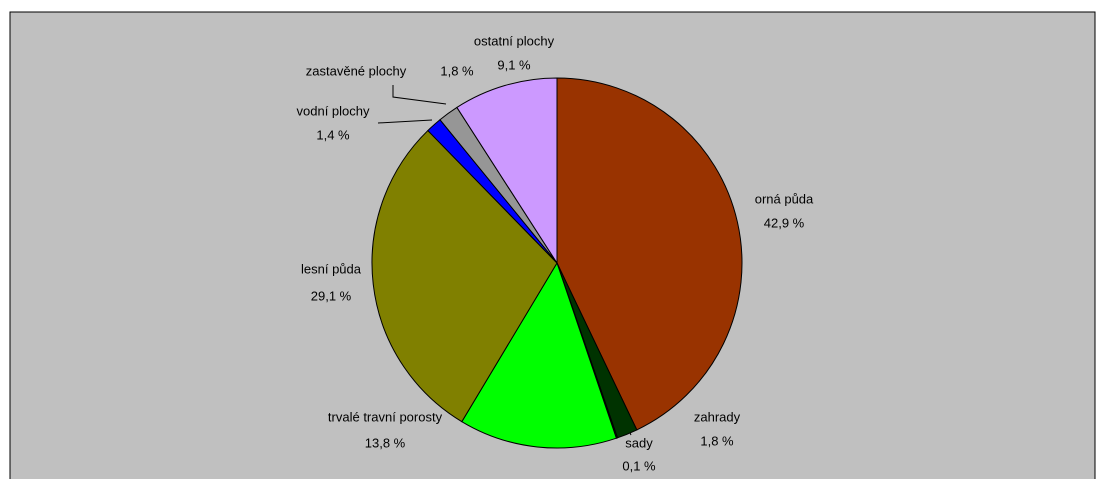  What do you see at coordinates (639, 465) in the screenshot?
I see `value-label: 0,1 %` at bounding box center [639, 465].